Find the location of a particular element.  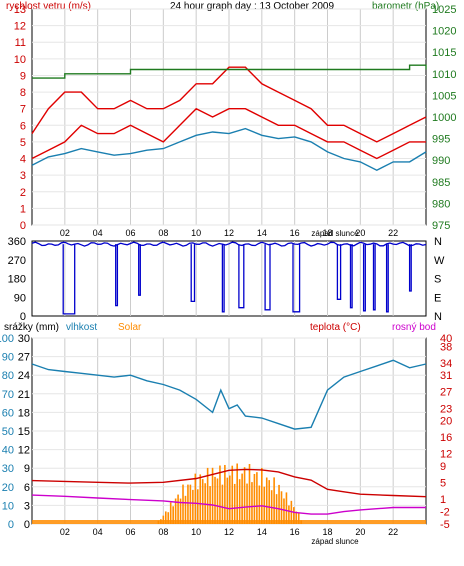

humidity-tick-label: 10 is located at coordinates (8, 506).